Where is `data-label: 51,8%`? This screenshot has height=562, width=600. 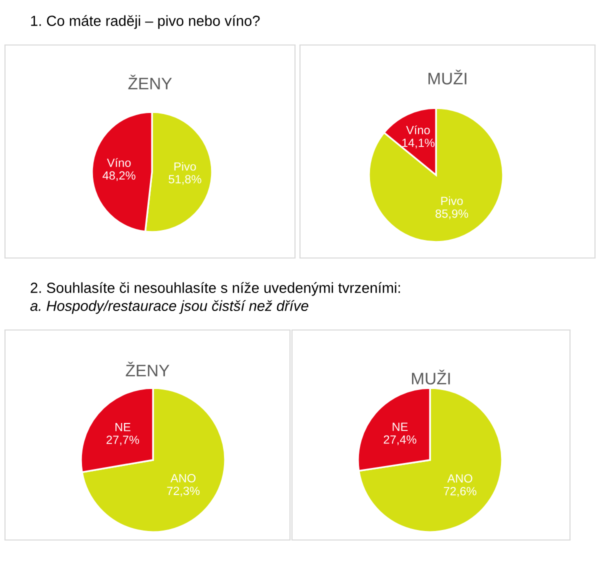 data-label: 51,8% is located at coordinates (185, 180).